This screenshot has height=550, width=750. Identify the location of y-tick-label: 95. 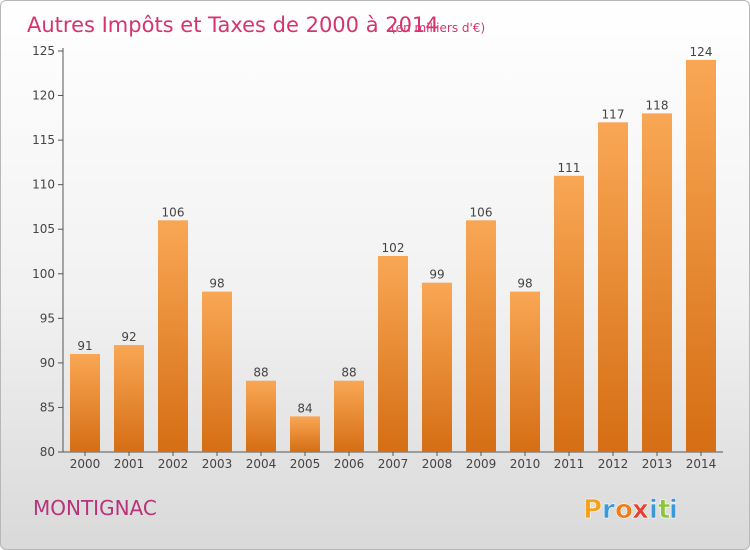
(47, 318).